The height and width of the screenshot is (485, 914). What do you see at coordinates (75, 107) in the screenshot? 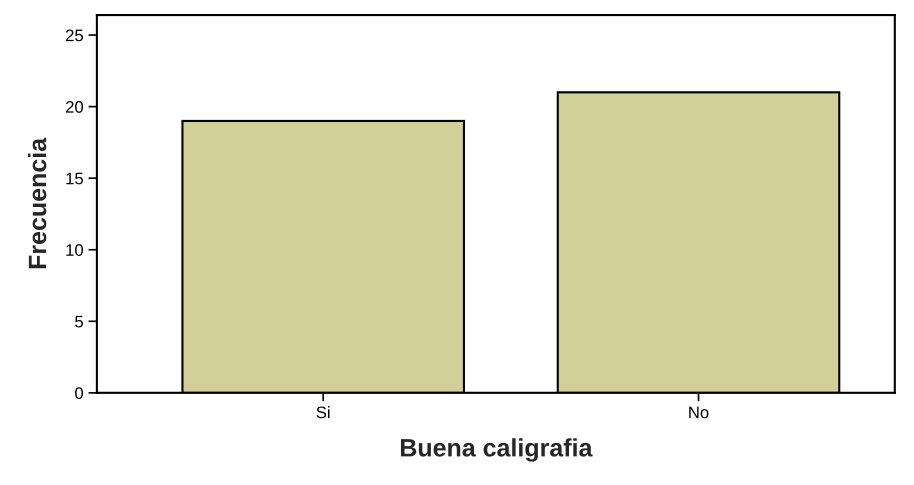
I see `y-tick-label: 20` at bounding box center [75, 107].